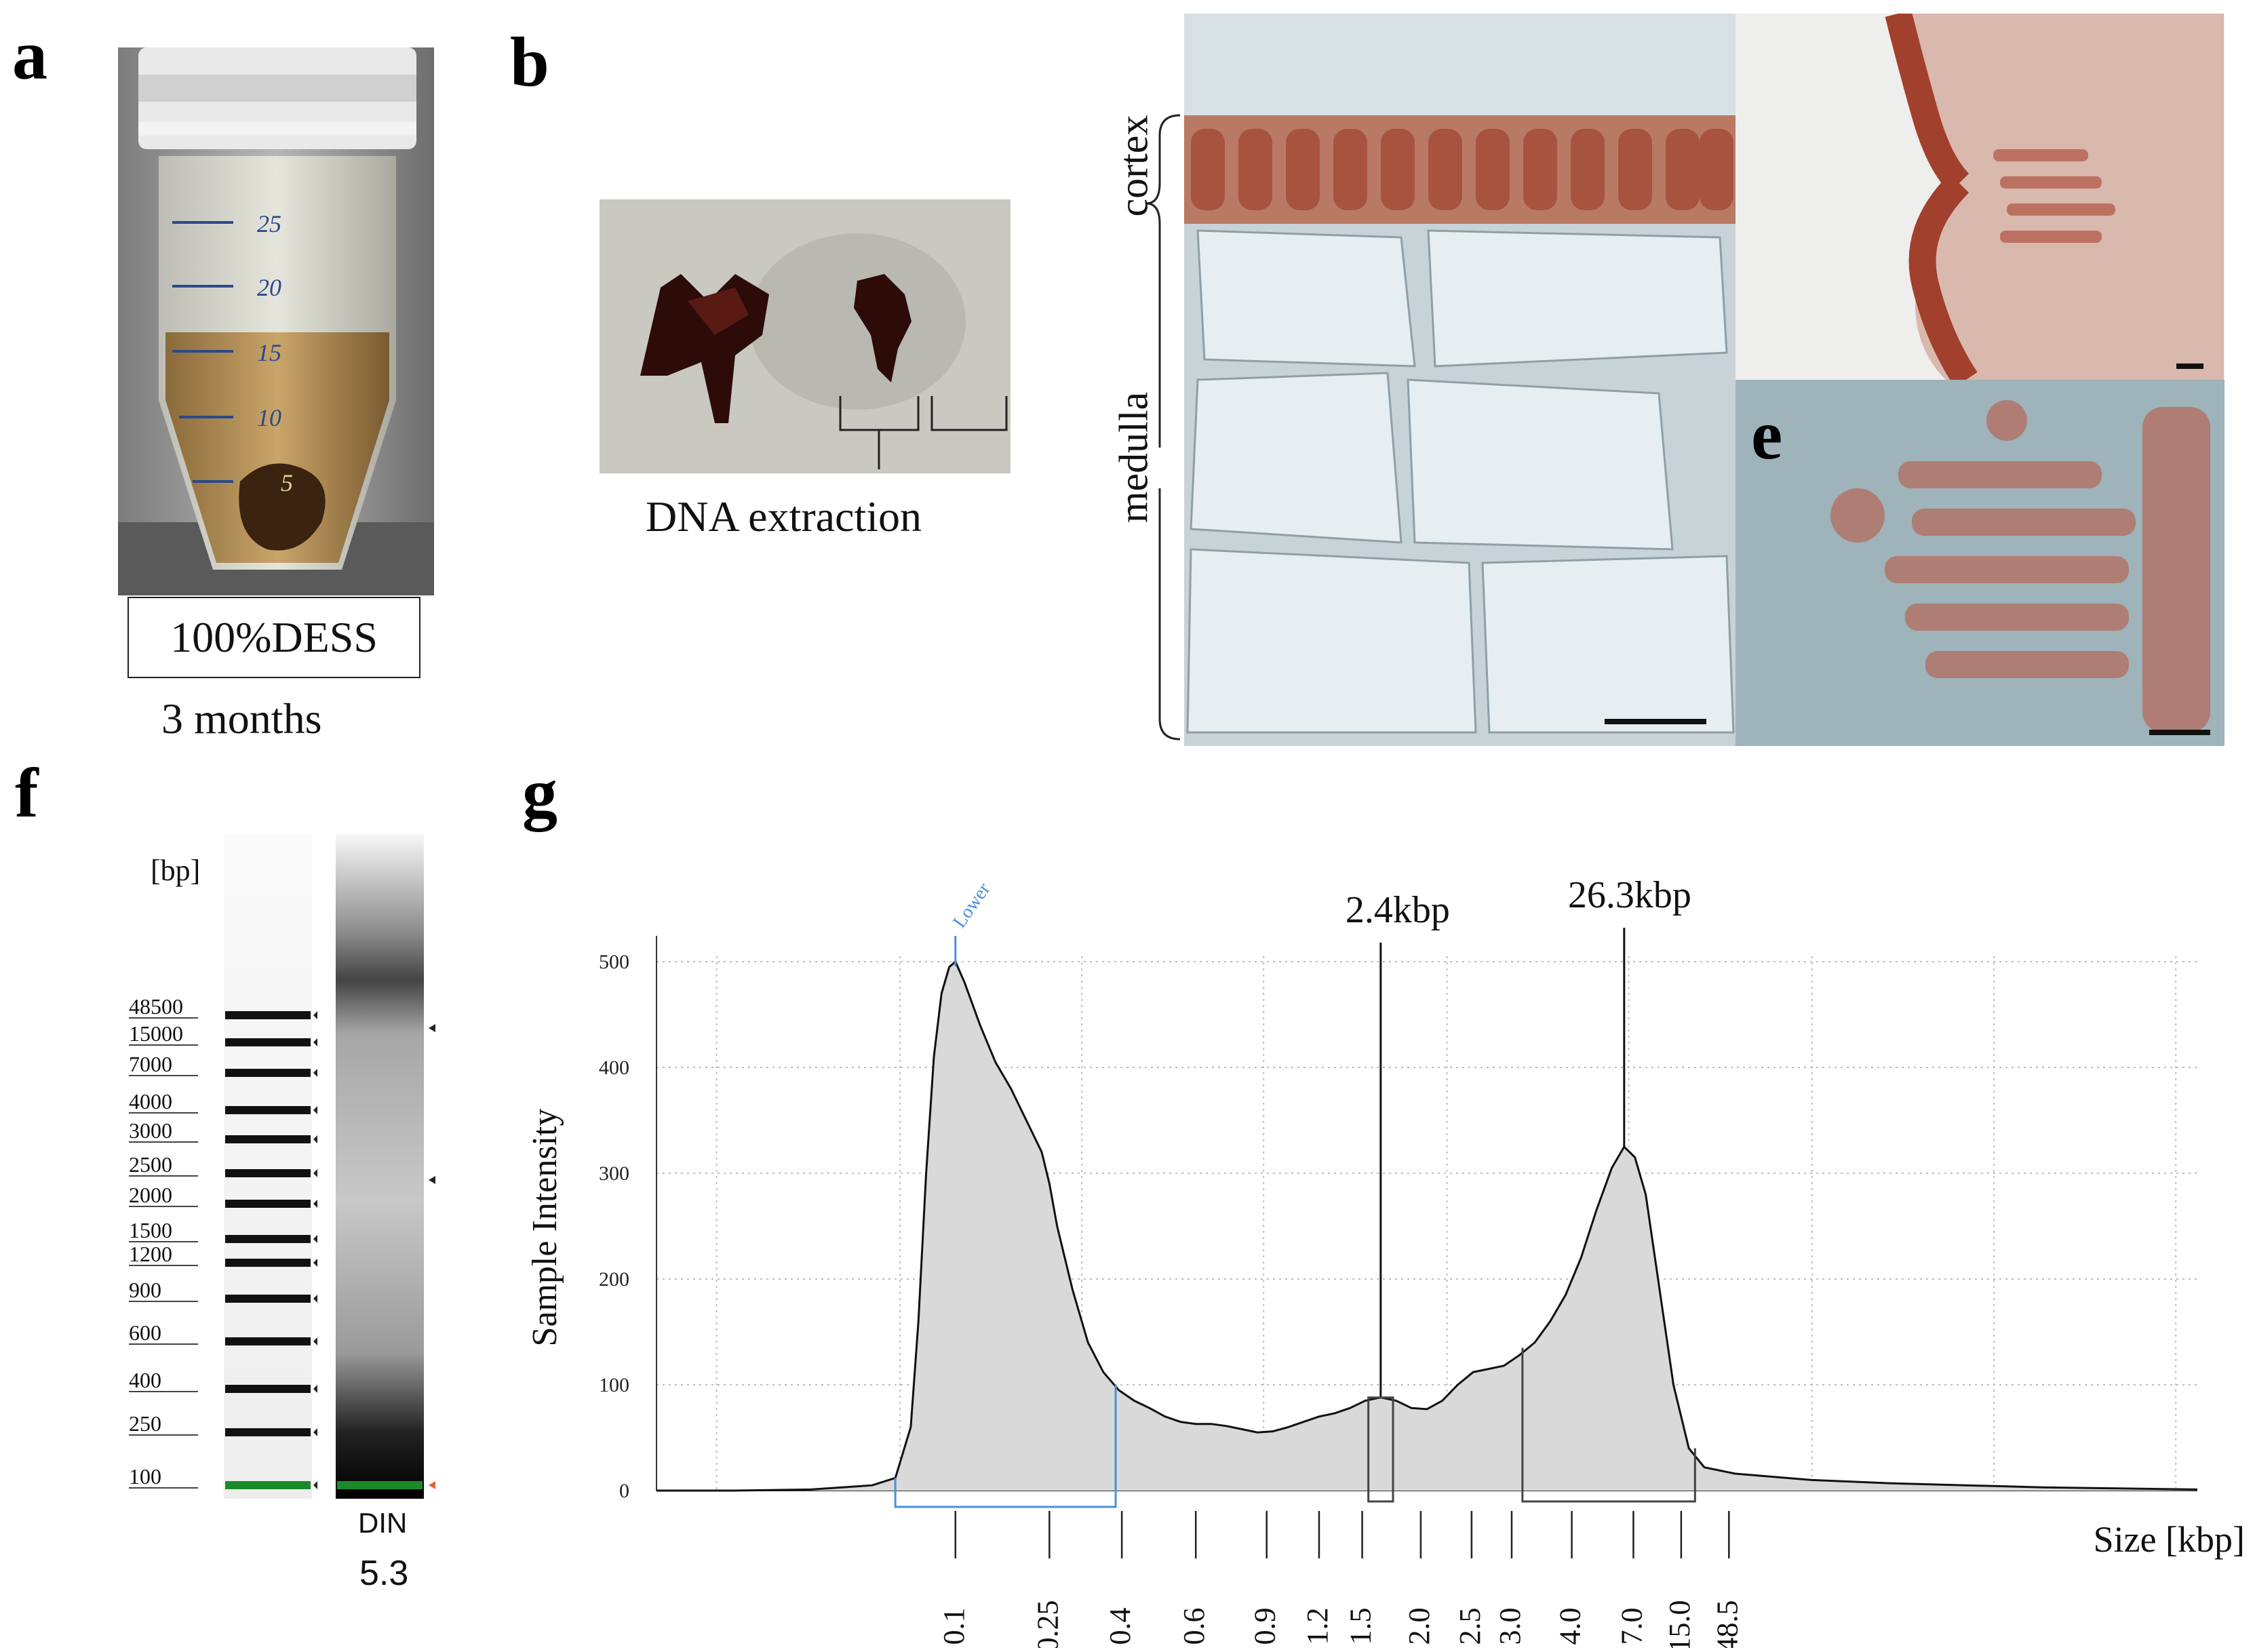  What do you see at coordinates (150, 1101) in the screenshot?
I see `ladder-label: 4000` at bounding box center [150, 1101].